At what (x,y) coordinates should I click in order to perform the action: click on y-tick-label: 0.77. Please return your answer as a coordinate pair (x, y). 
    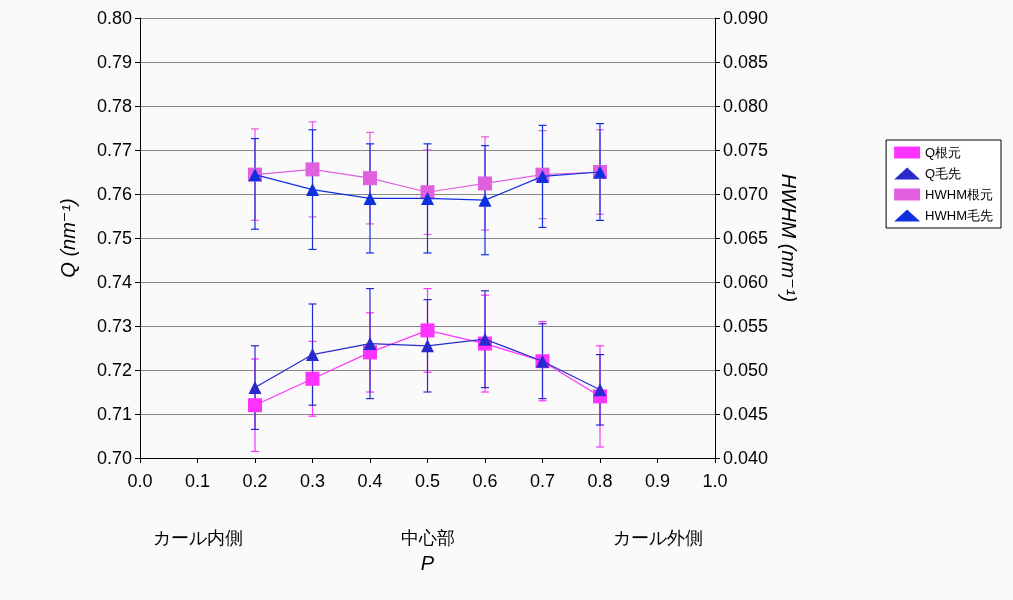
    Looking at the image, I should click on (114, 150).